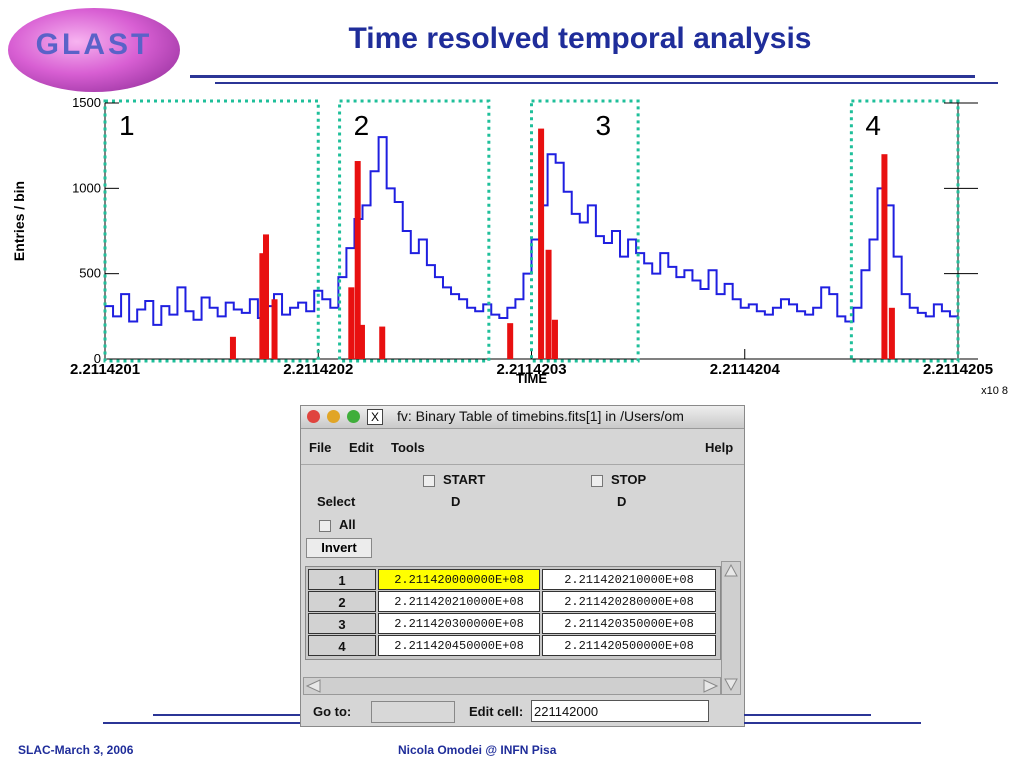 This screenshot has height=768, width=1024. Describe the element at coordinates (496, 711) in the screenshot. I see `edit-cell-label: Edit cell:` at that location.